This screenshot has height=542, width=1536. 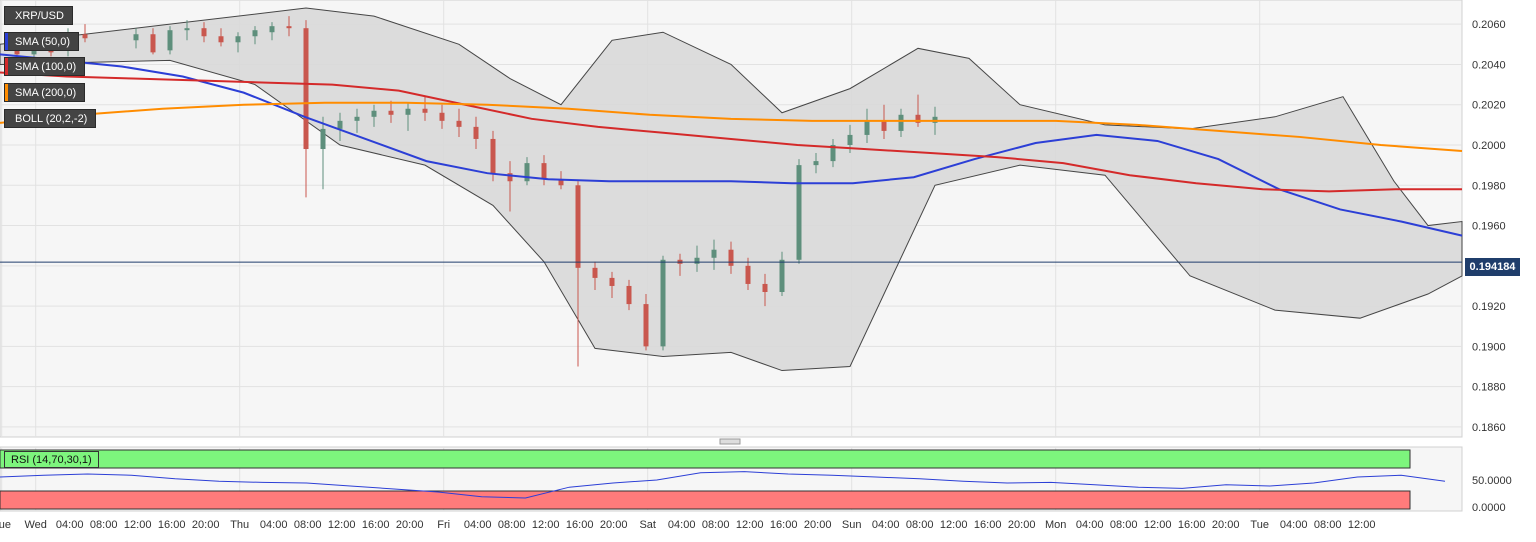 I want to click on y-tick-label: 0.1880, so click(x=1489, y=388).